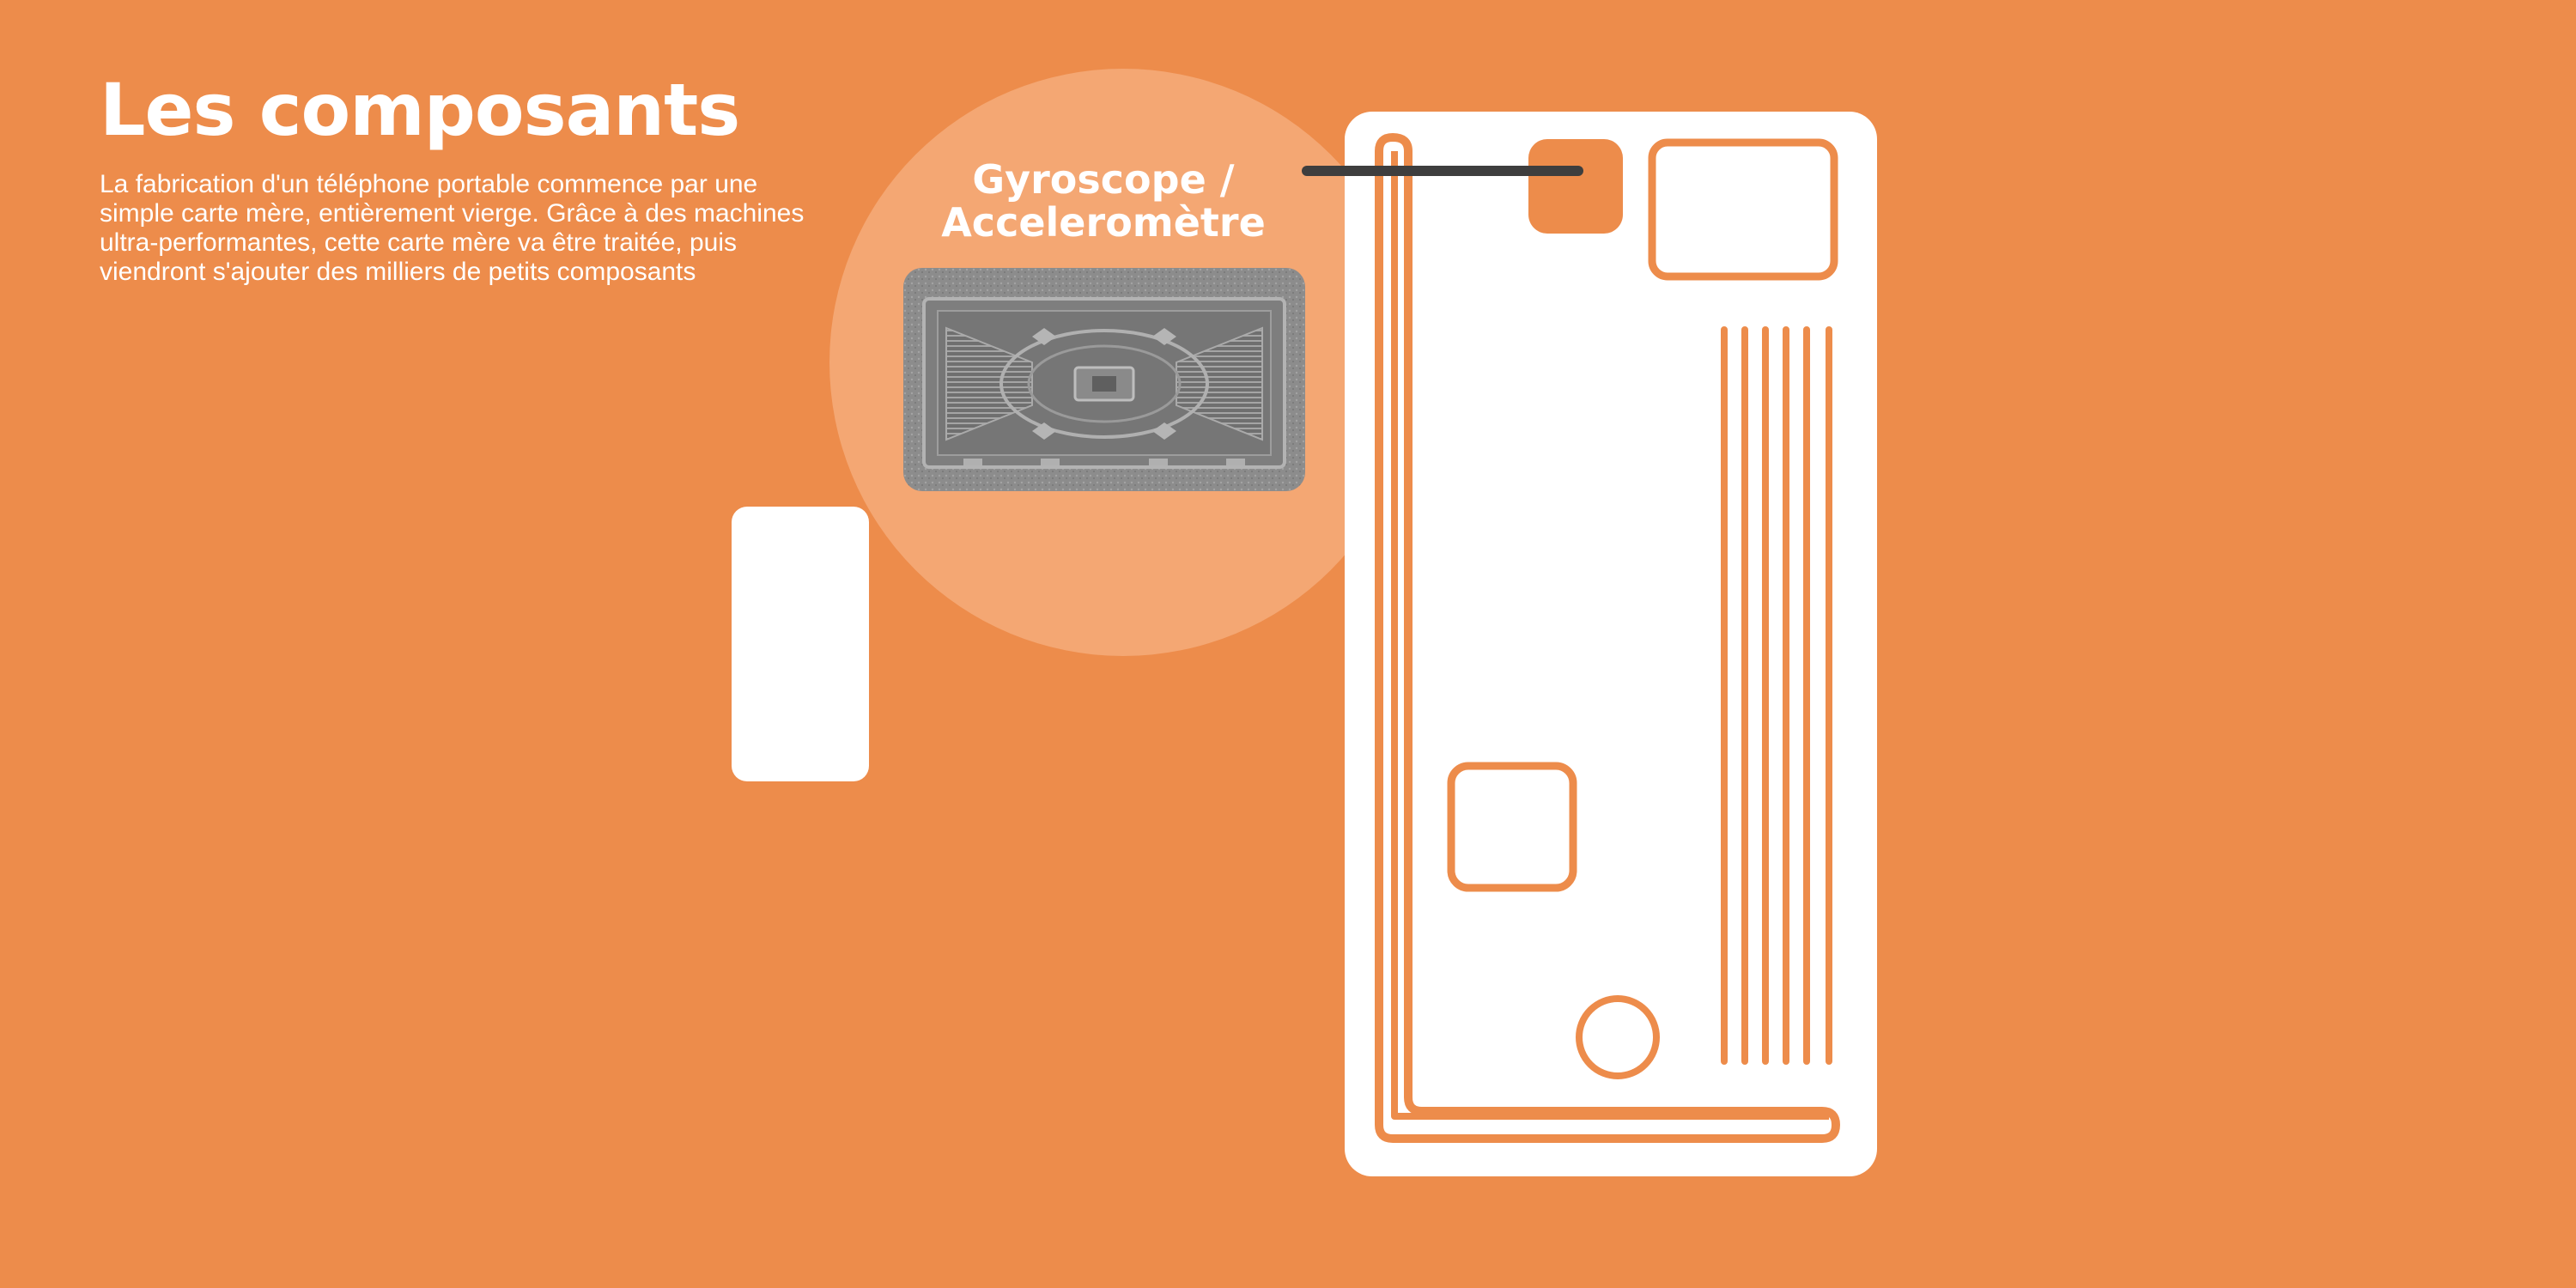  What do you see at coordinates (1777, 695) in the screenshot?
I see `connector-pins` at bounding box center [1777, 695].